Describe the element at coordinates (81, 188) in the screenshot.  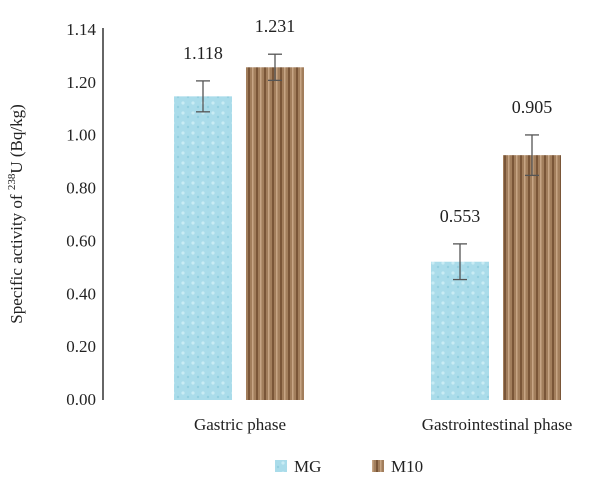
I see `y-tick-label: 0.80` at that location.